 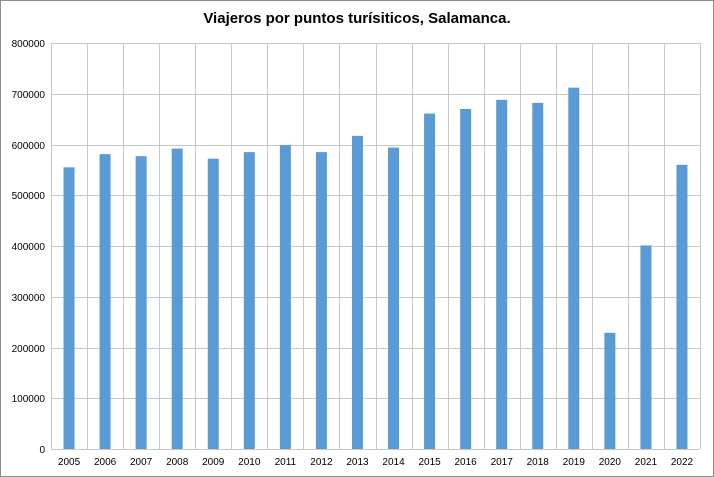 What do you see at coordinates (213, 462) in the screenshot?
I see `x-tick-label: 2009` at bounding box center [213, 462].